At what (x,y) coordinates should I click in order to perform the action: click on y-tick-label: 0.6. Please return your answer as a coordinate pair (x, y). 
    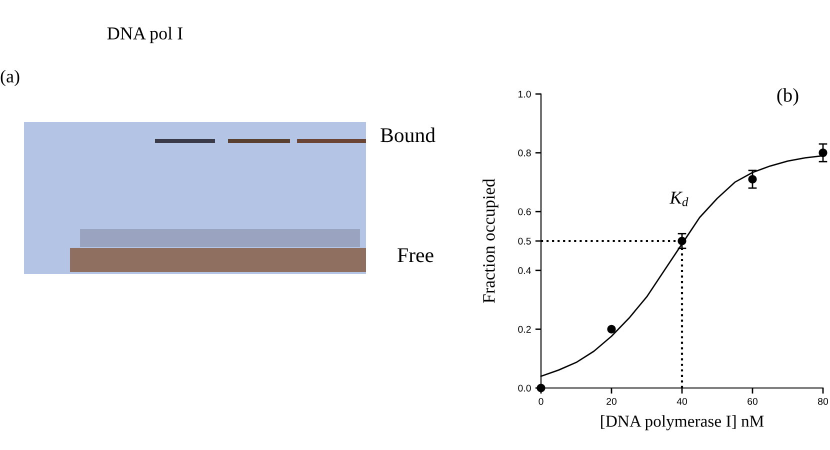
    Looking at the image, I should click on (524, 212).